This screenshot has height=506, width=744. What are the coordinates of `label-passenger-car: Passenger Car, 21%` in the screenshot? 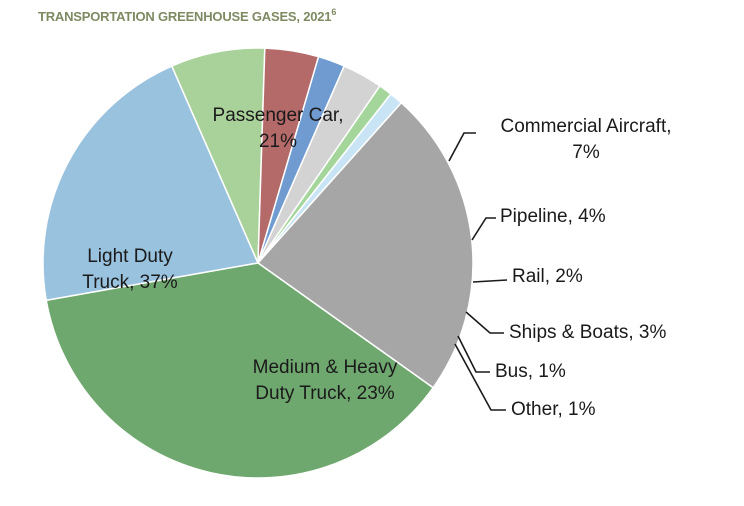 It's located at (278, 128).